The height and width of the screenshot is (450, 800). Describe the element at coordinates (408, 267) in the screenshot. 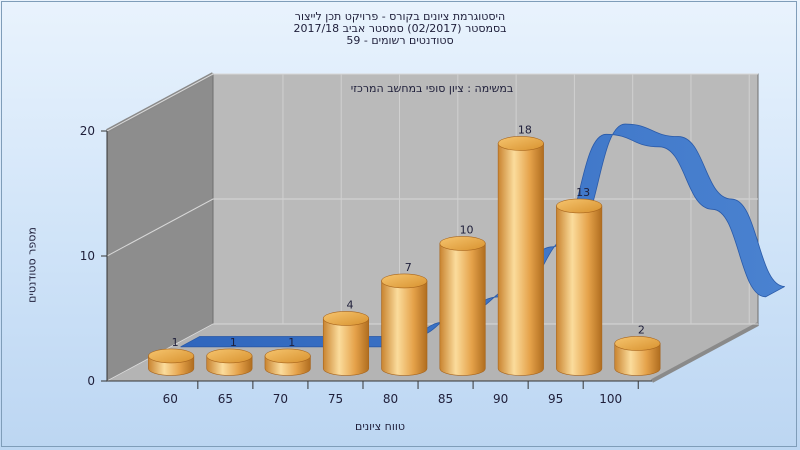

I see `data-label: 7` at that location.